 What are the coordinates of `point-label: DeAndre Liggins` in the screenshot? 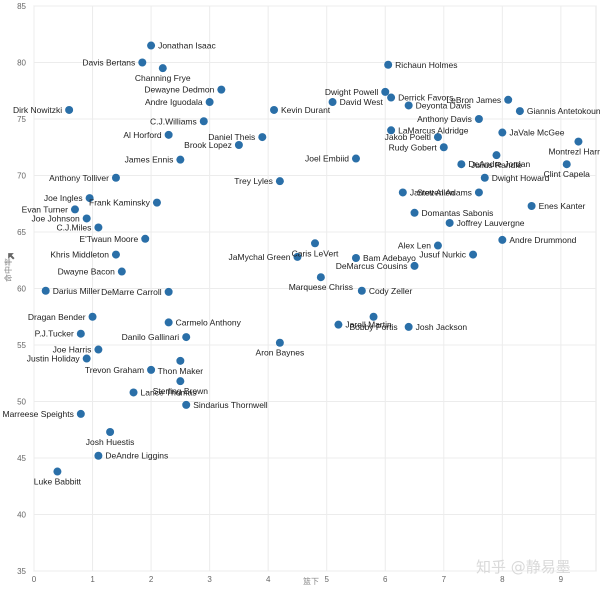 It's located at (136, 456).